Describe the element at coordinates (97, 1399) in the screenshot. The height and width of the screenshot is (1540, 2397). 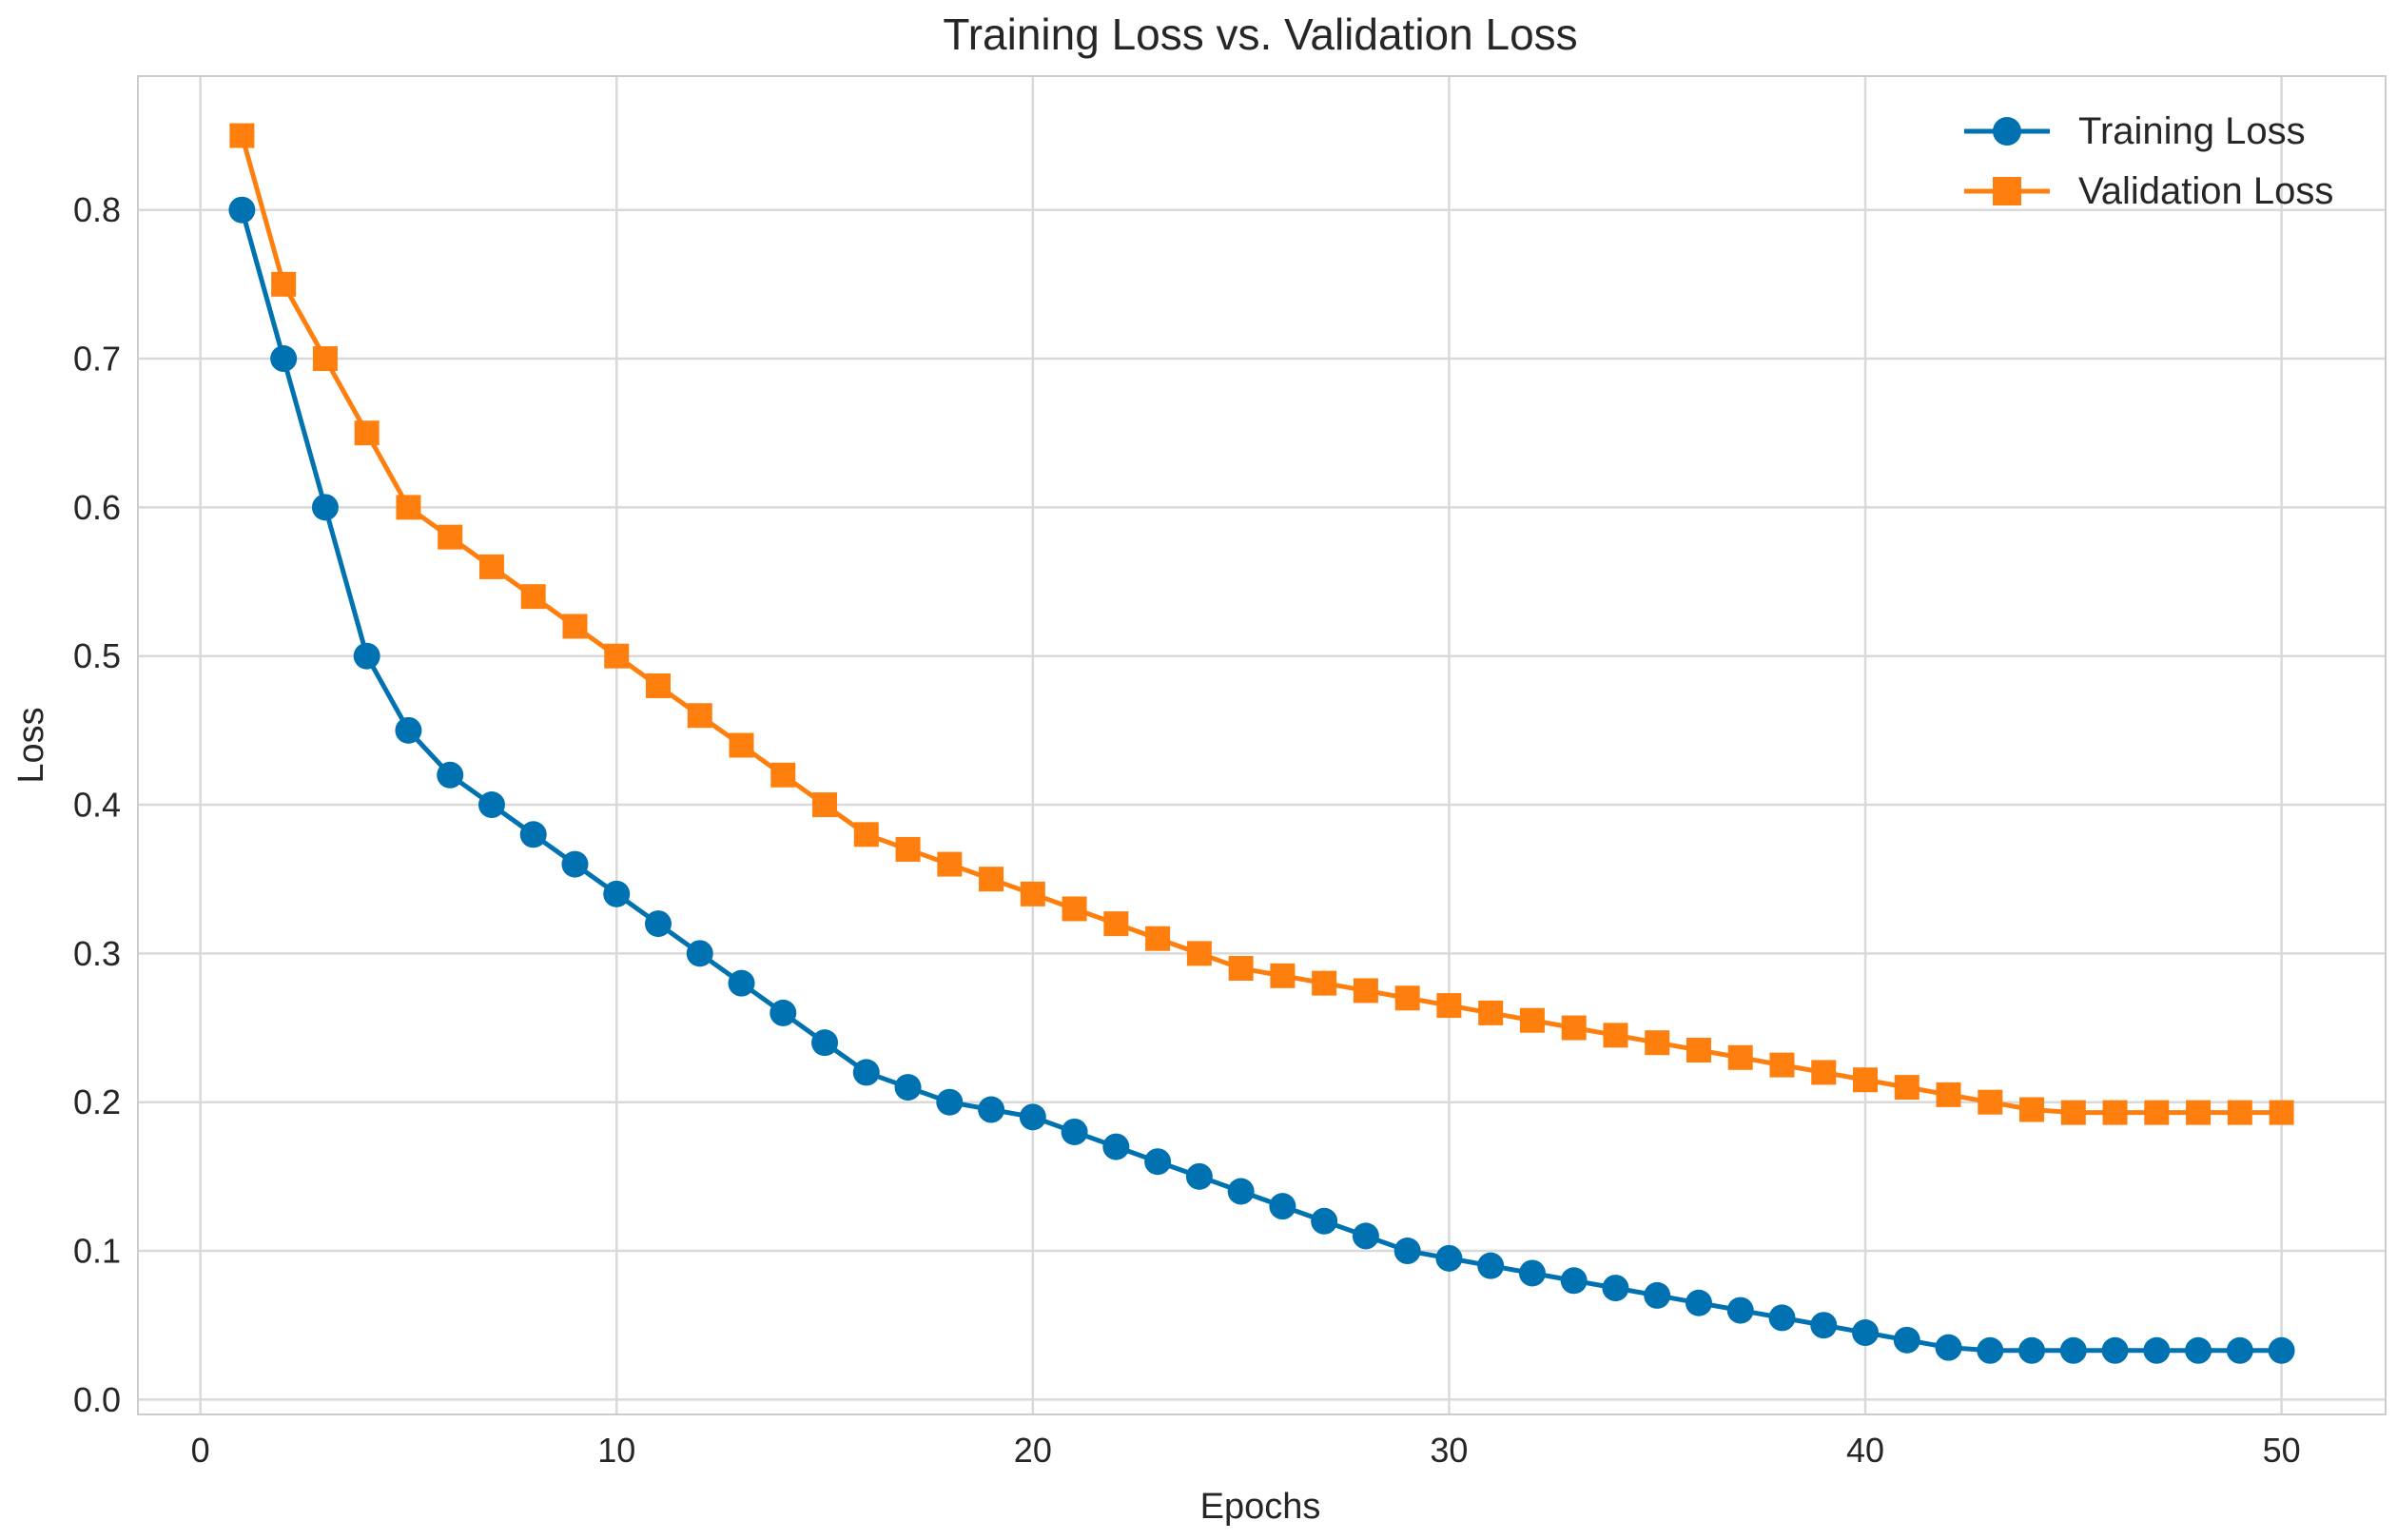
I see `y-tick-label: 0.0` at that location.